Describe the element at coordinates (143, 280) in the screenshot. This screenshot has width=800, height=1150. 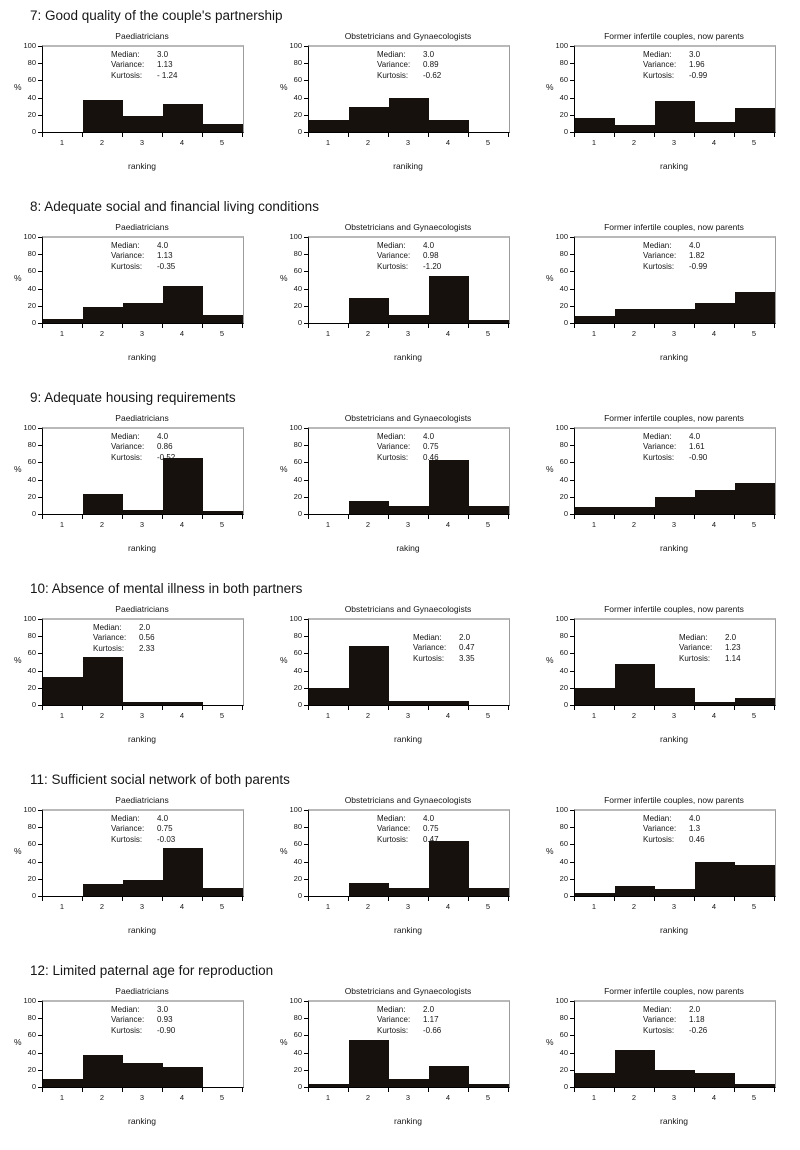
I see `plot-area: Median: 4.0 Variance: 1.13 Kurtosis: -0.35` at that location.